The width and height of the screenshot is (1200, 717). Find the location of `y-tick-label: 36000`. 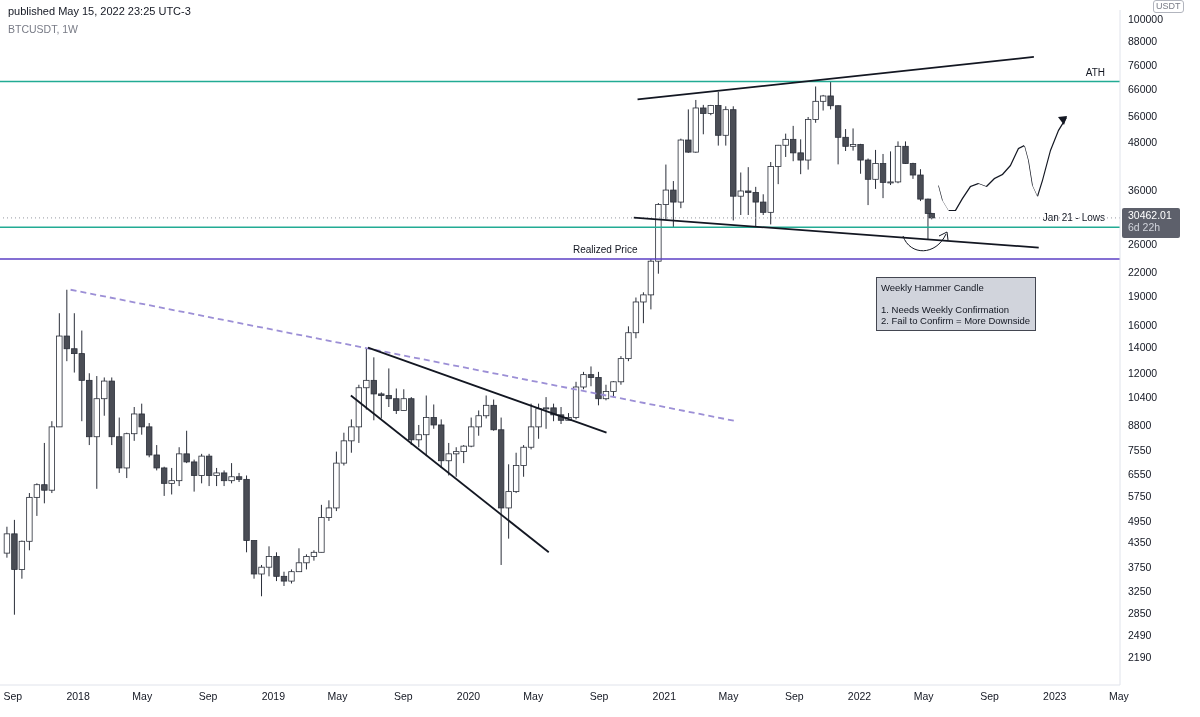

y-tick-label: 36000 is located at coordinates (1143, 189).